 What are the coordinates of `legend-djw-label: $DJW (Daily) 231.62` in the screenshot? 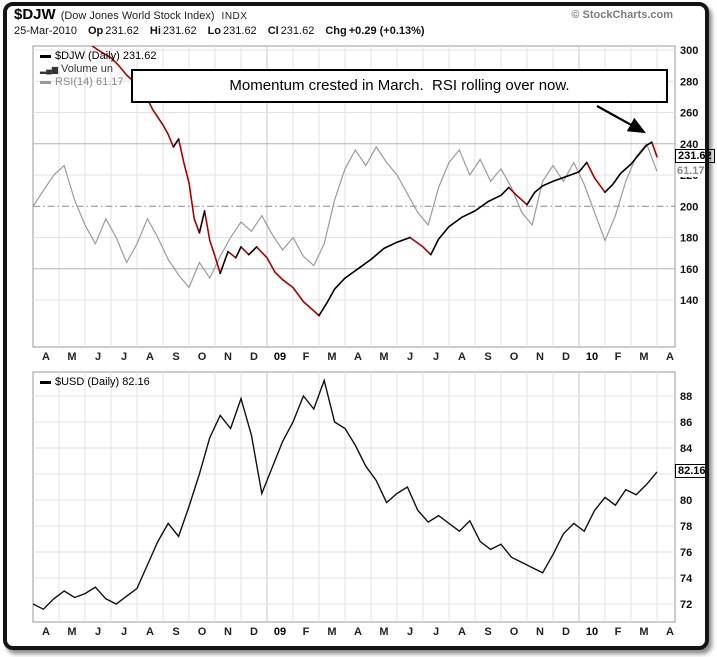 It's located at (106, 56).